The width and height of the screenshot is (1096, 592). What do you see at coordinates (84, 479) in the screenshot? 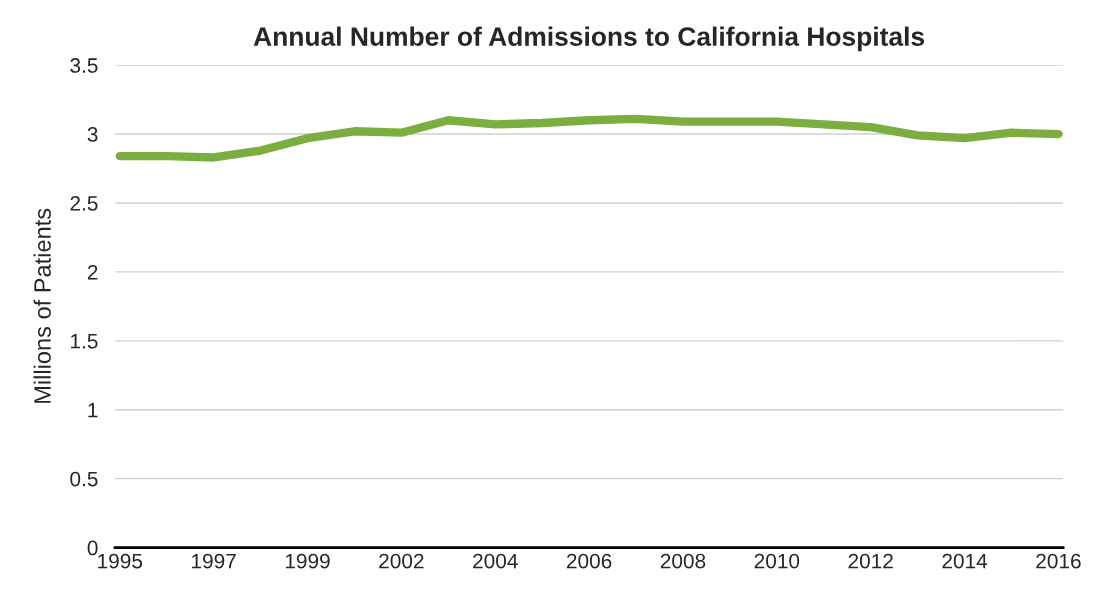
I see `y-tick-label: 0.5` at bounding box center [84, 479].